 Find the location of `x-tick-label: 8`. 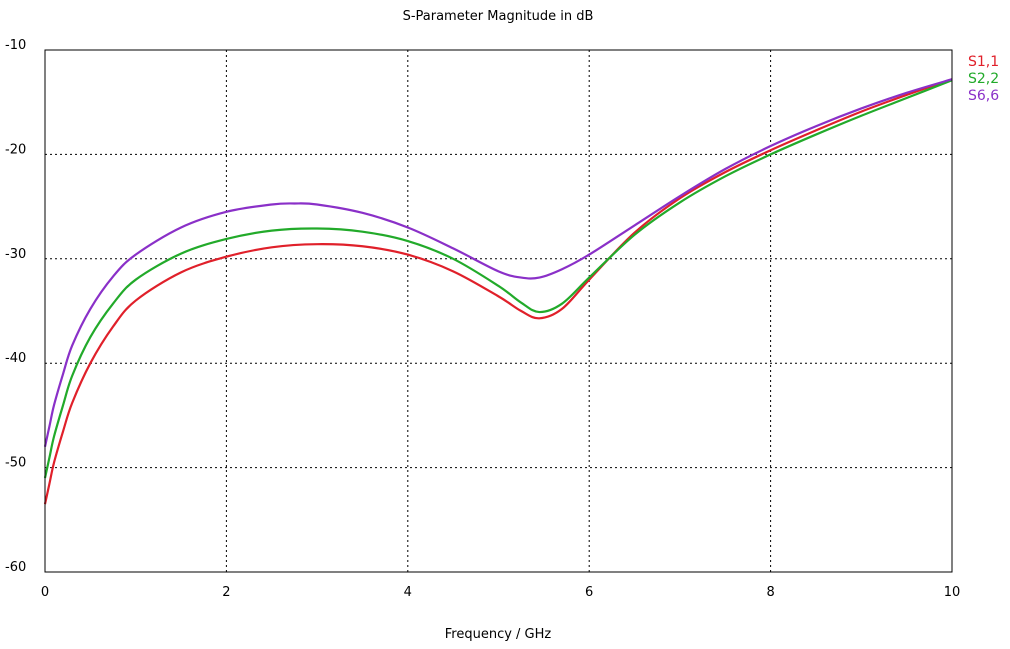

x-tick-label: 8 is located at coordinates (770, 592).